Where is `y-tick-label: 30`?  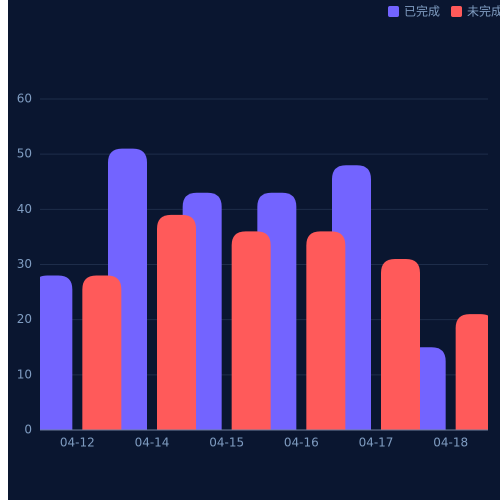
y-tick-label: 30 is located at coordinates (24, 264).